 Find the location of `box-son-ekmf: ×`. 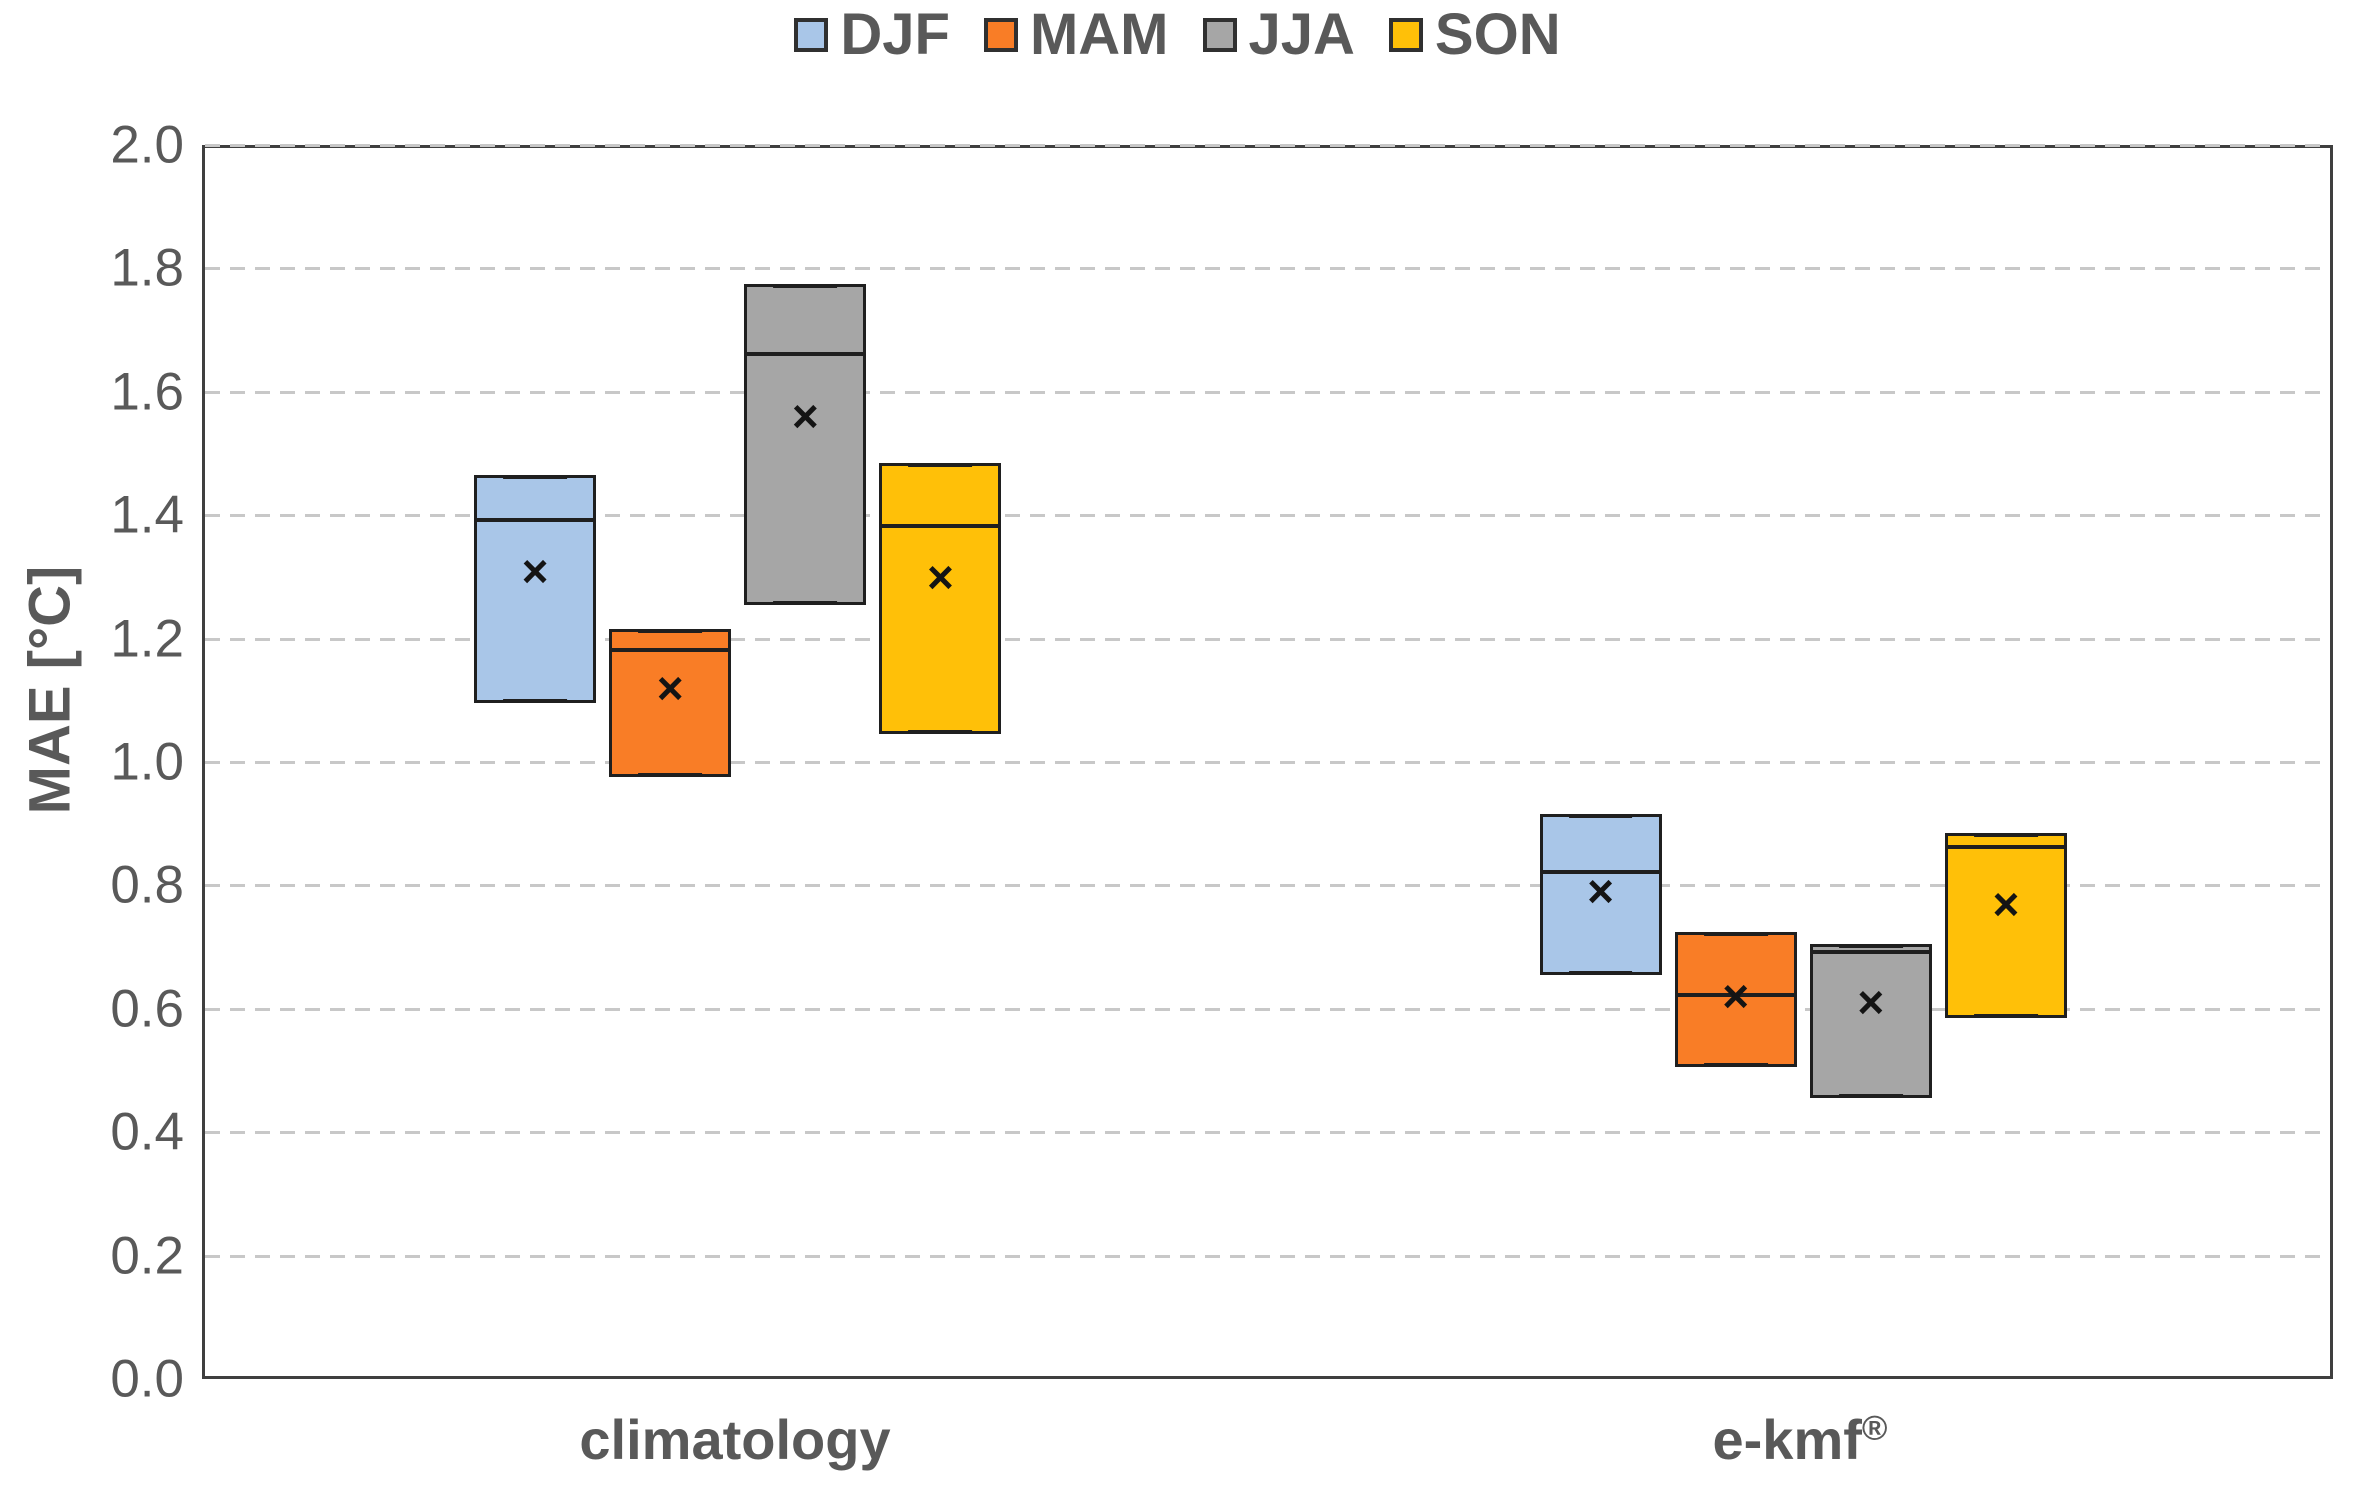

box-son-ekmf: × is located at coordinates (2005, 925).